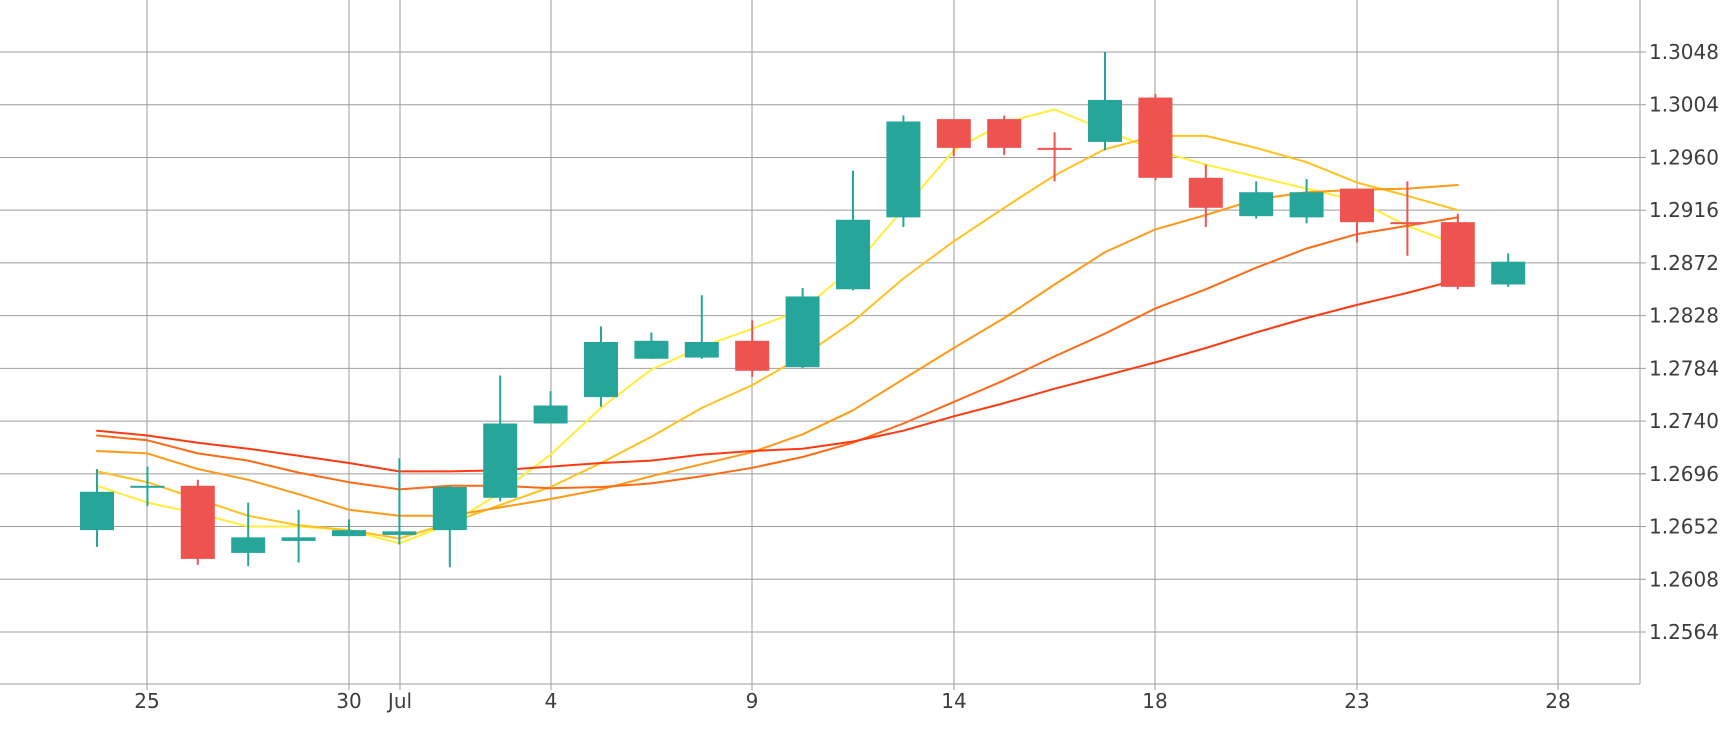  Describe the element at coordinates (1684, 105) in the screenshot. I see `y-tick-label: 1.3004` at that location.